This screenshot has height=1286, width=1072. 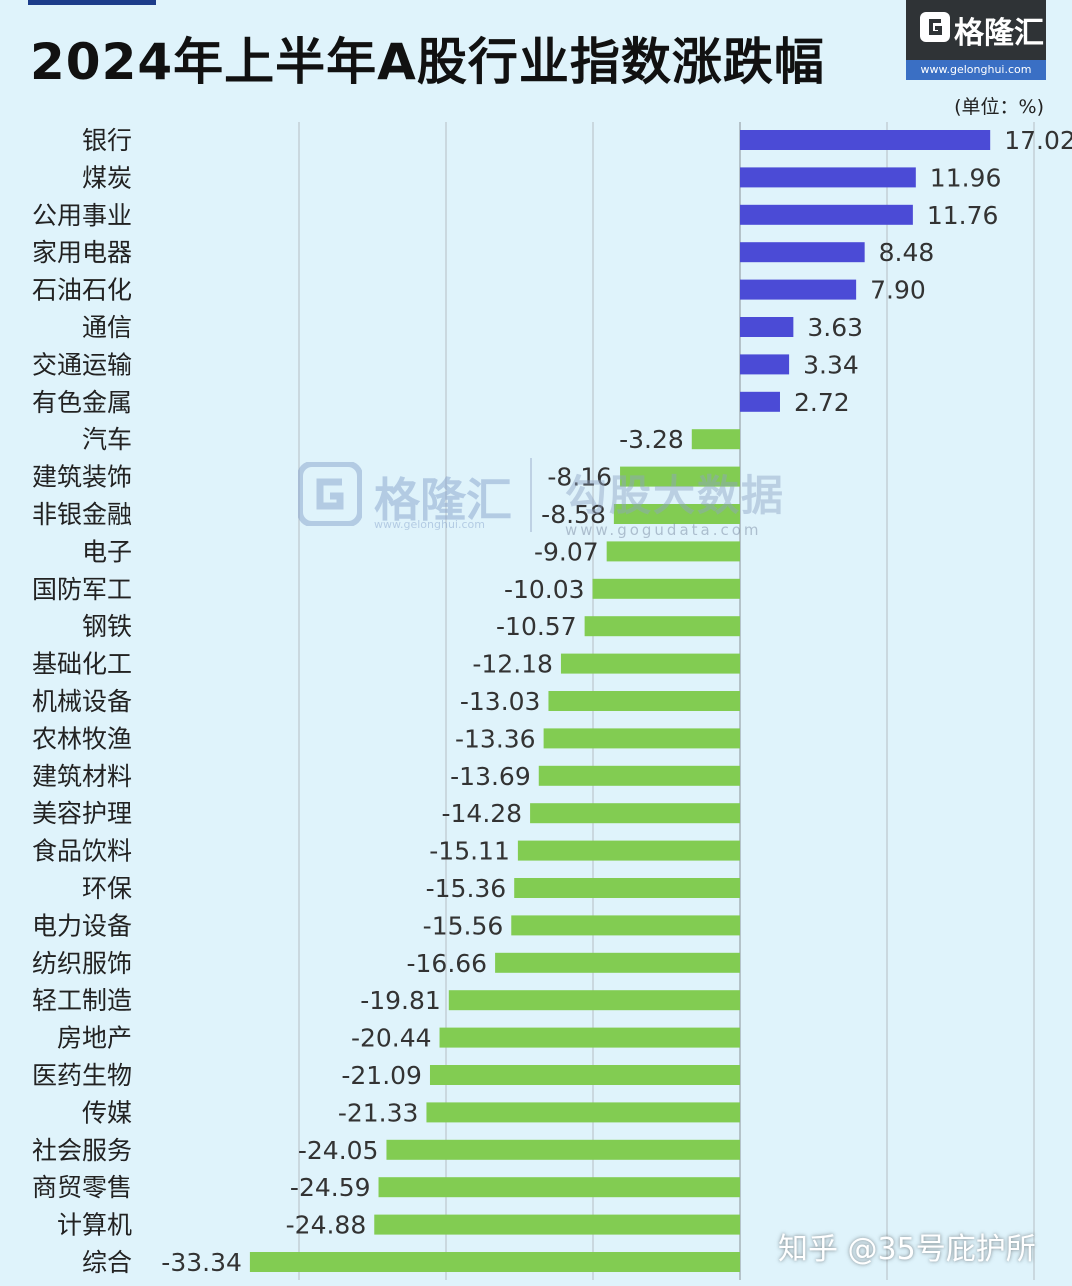 I want to click on category-label: 非银金融, so click(x=82, y=514).